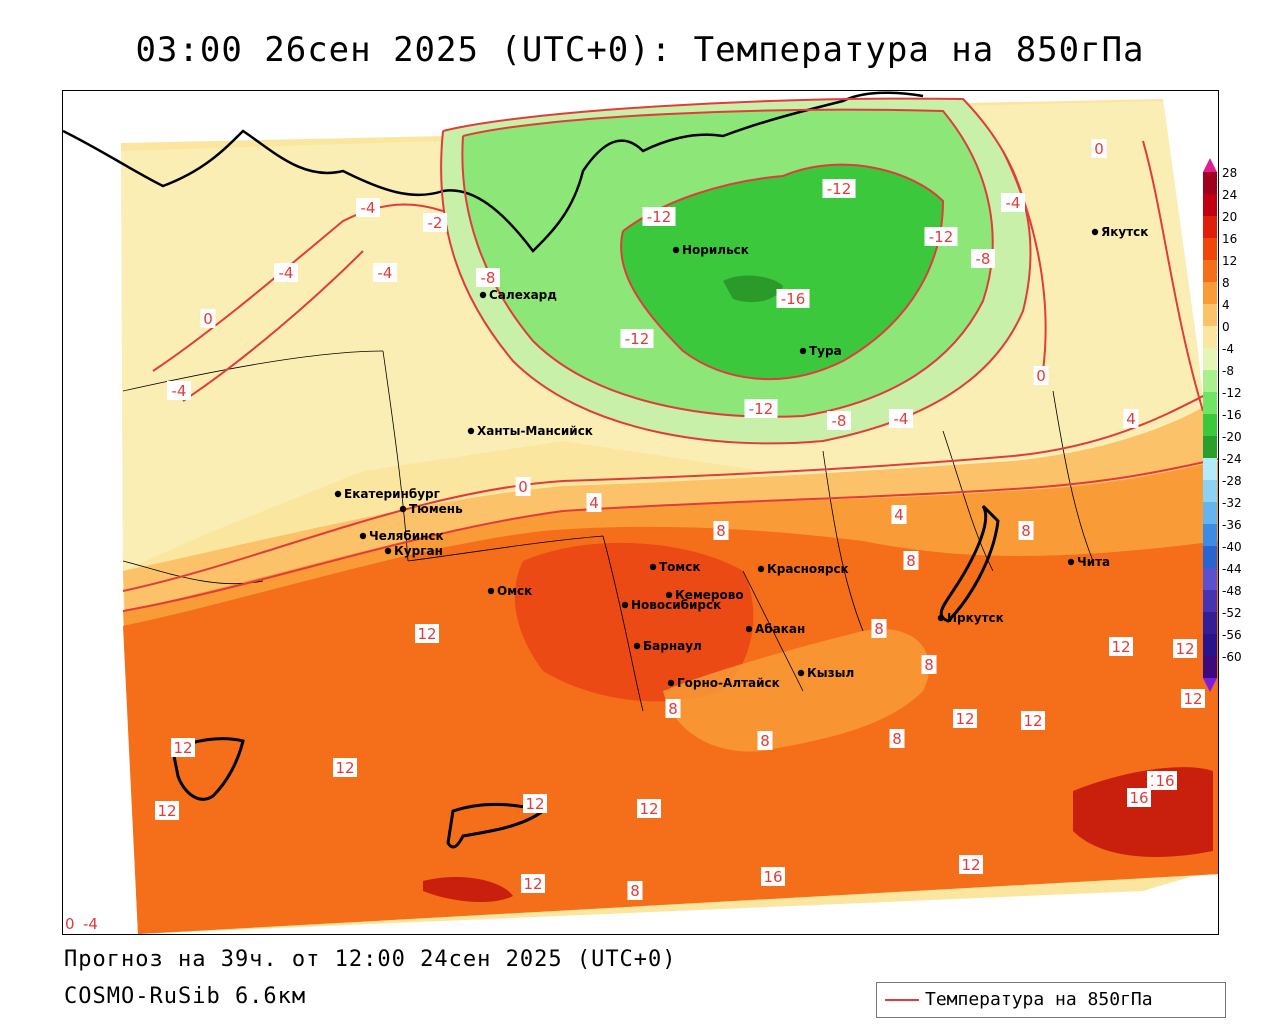  Describe the element at coordinates (1232, 635) in the screenshot. I see `colorbar-label: -56` at that location.